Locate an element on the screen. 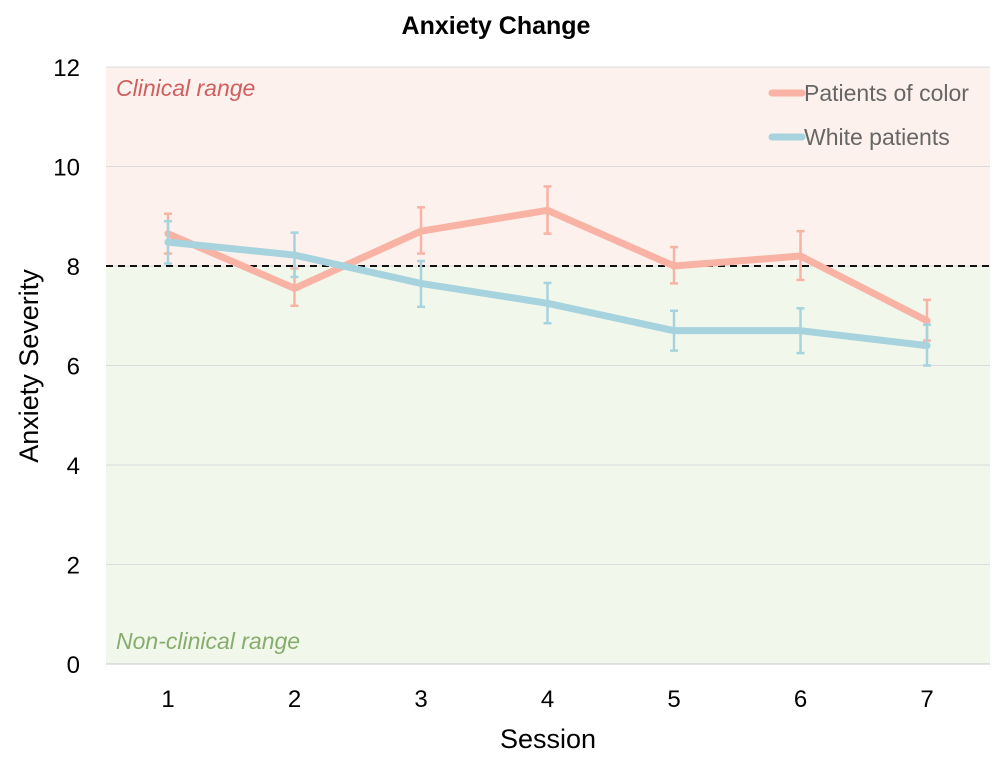 This screenshot has width=1000, height=764. y-tick-2: 2 is located at coordinates (73, 566).